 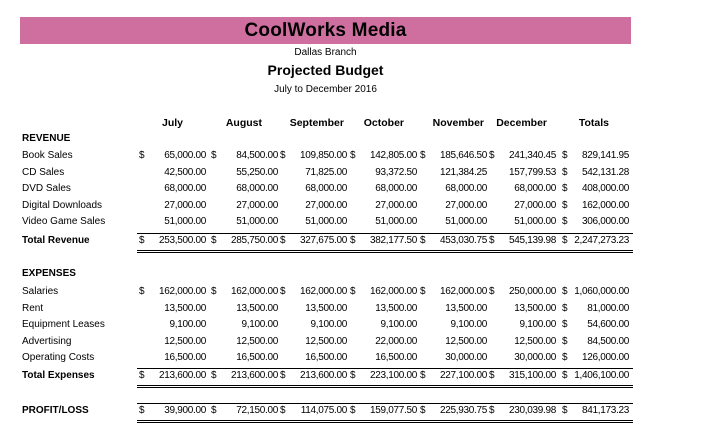 I want to click on total-revenue-cell: $382,177.50, so click(x=383, y=242).